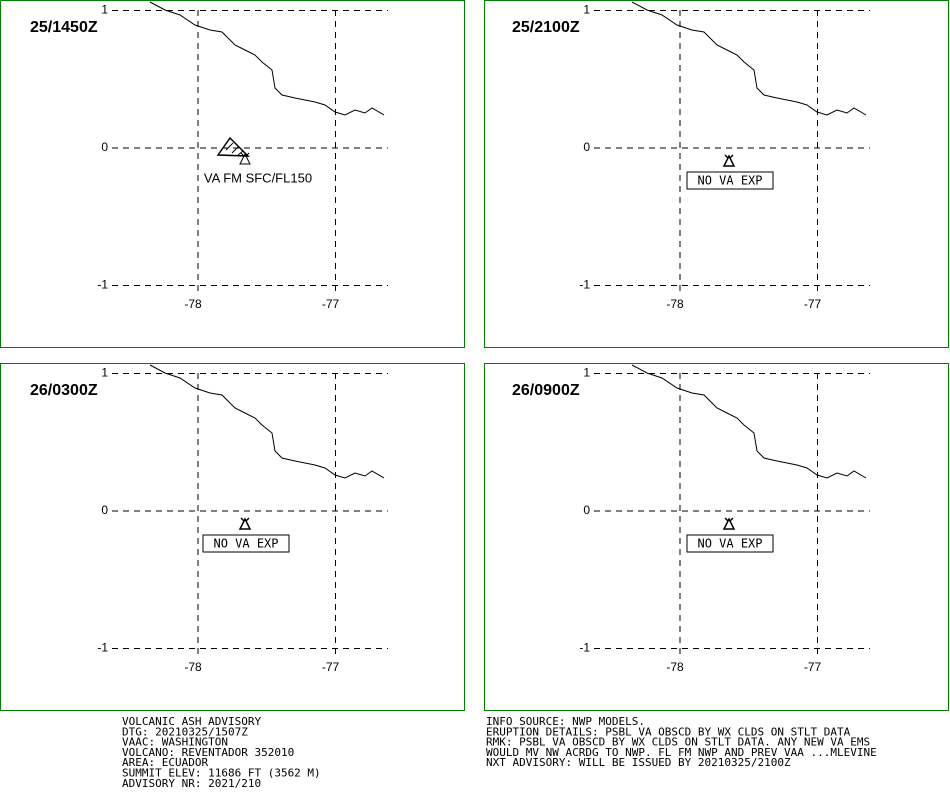  I want to click on ash-label: VA FM SFC/FL150, so click(258, 177).